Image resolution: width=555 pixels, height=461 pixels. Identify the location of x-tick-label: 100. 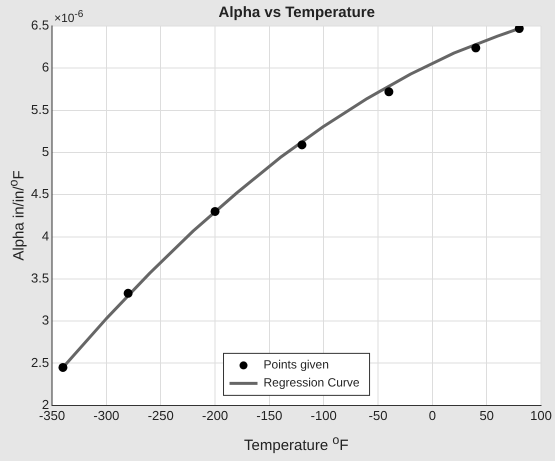
(541, 415).